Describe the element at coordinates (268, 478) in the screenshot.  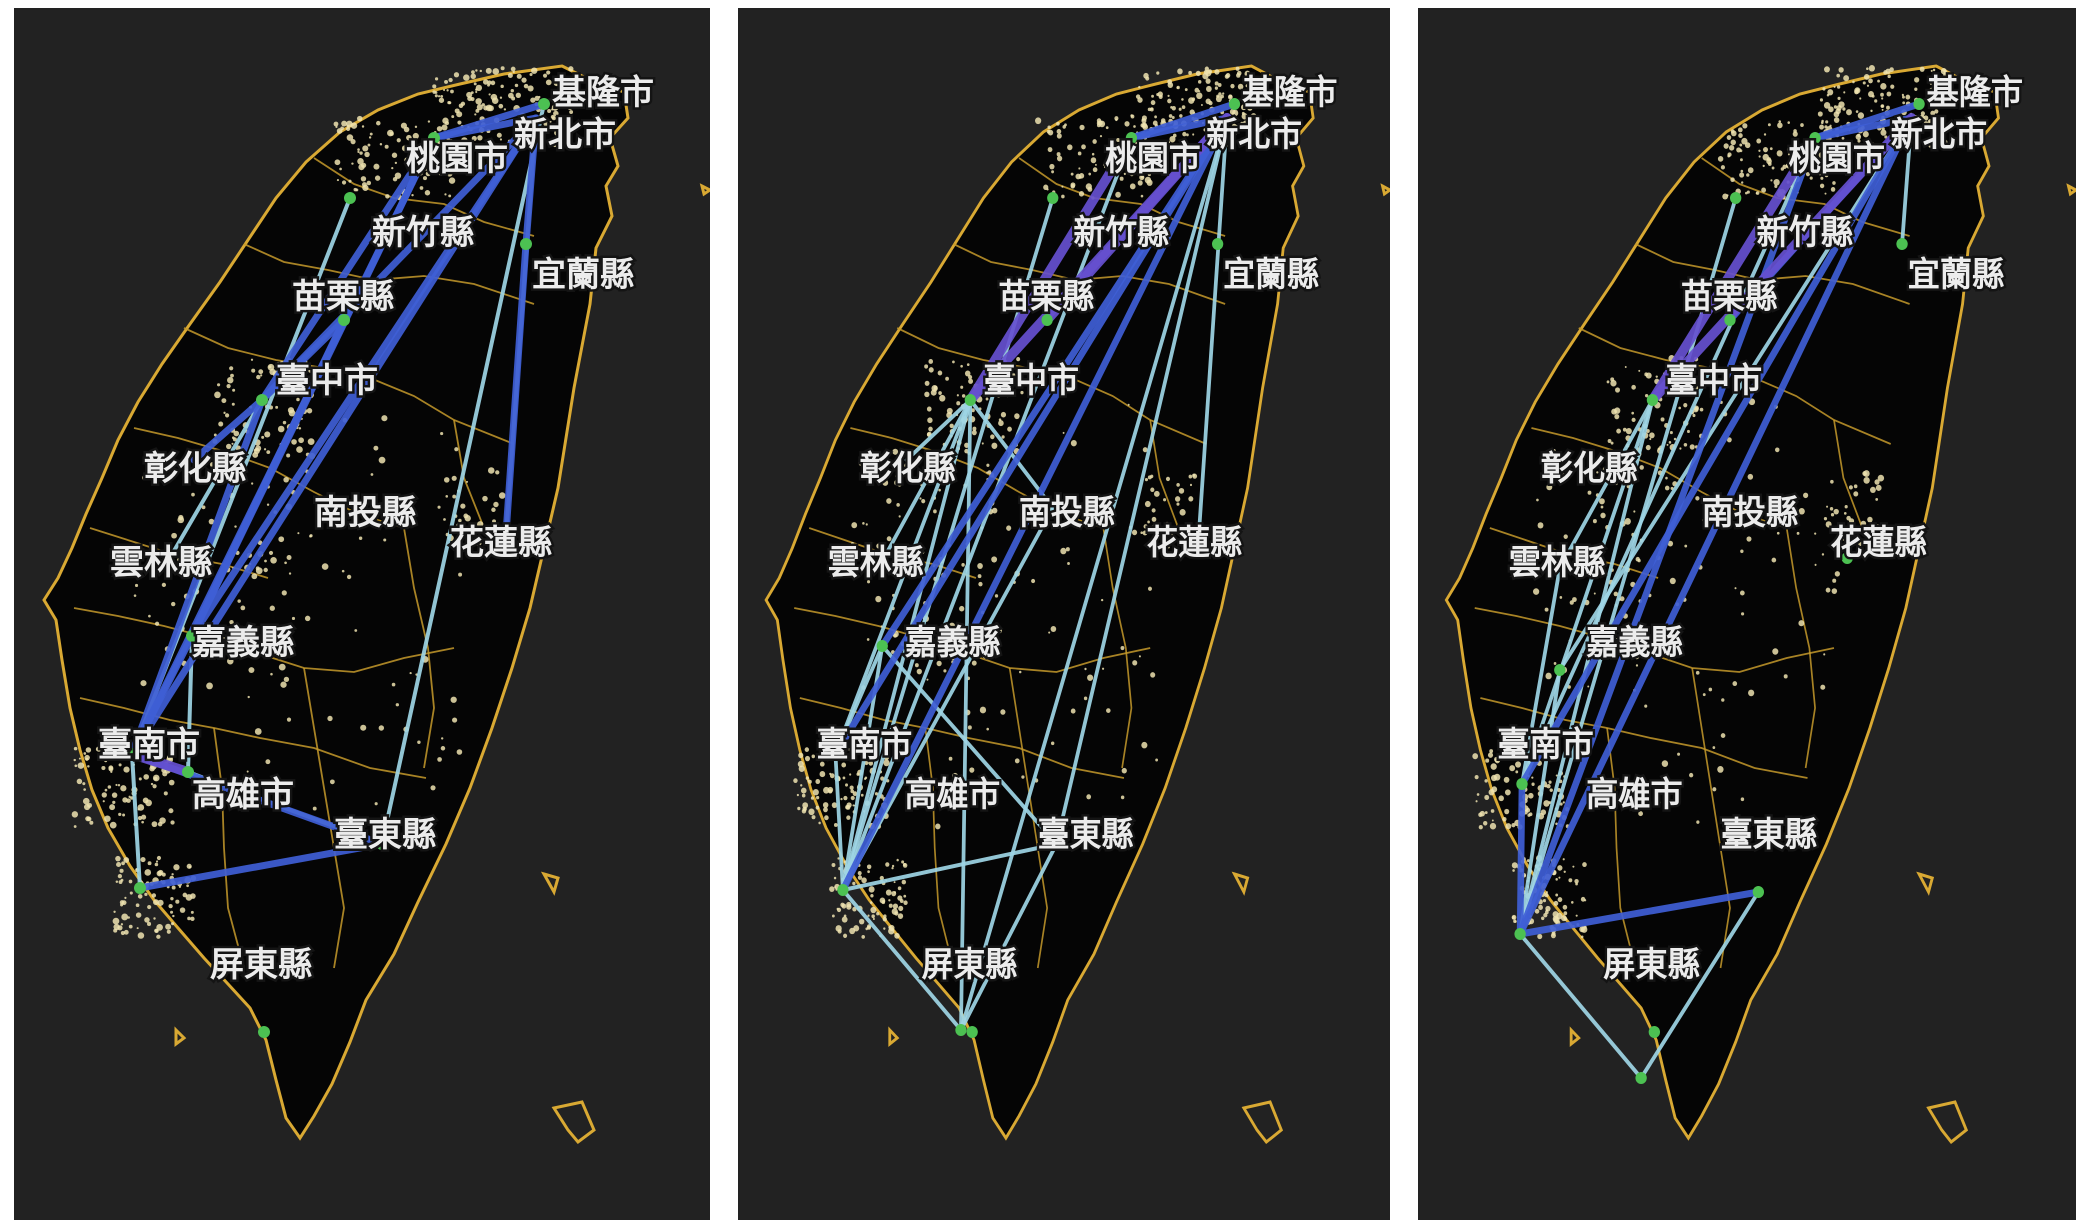
I see `flow-edge-miaoli-chiayi` at that location.